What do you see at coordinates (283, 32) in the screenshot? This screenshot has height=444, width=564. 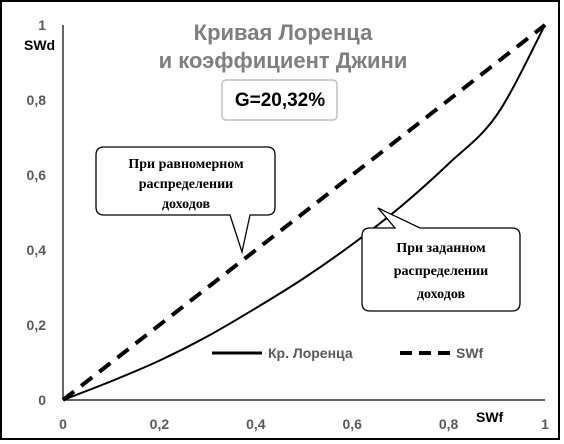 I see `chart-title-line-1: Кривая Лоренца` at bounding box center [283, 32].